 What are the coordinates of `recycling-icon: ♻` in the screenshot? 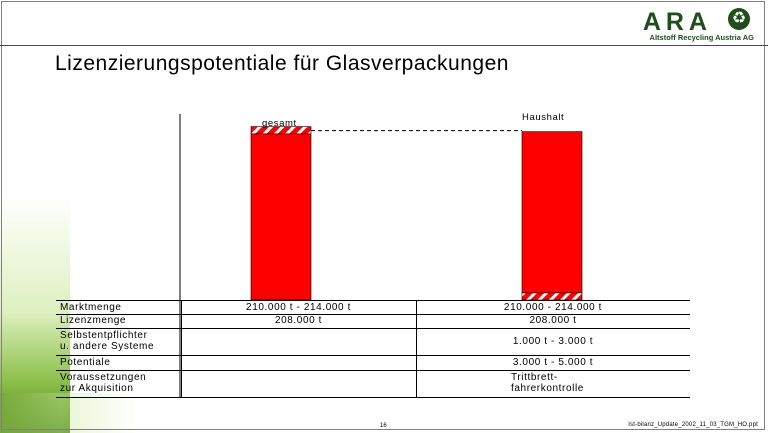 It's located at (739, 19).